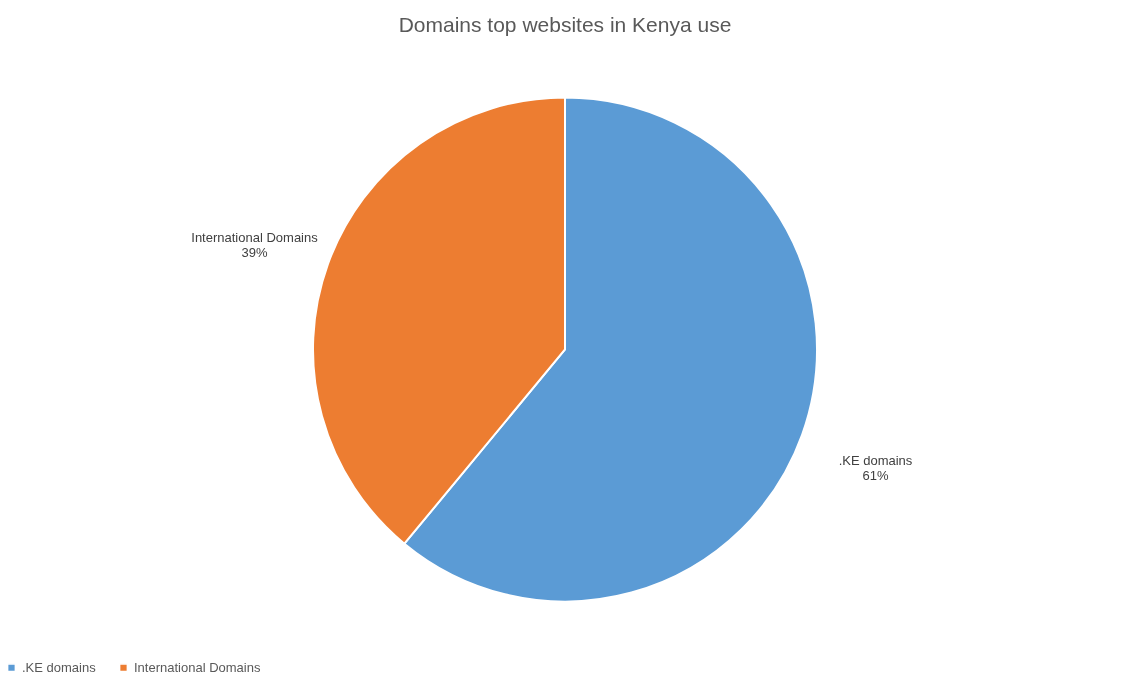 The width and height of the screenshot is (1130, 690). What do you see at coordinates (197, 667) in the screenshot?
I see `legend-label: International Domains` at bounding box center [197, 667].